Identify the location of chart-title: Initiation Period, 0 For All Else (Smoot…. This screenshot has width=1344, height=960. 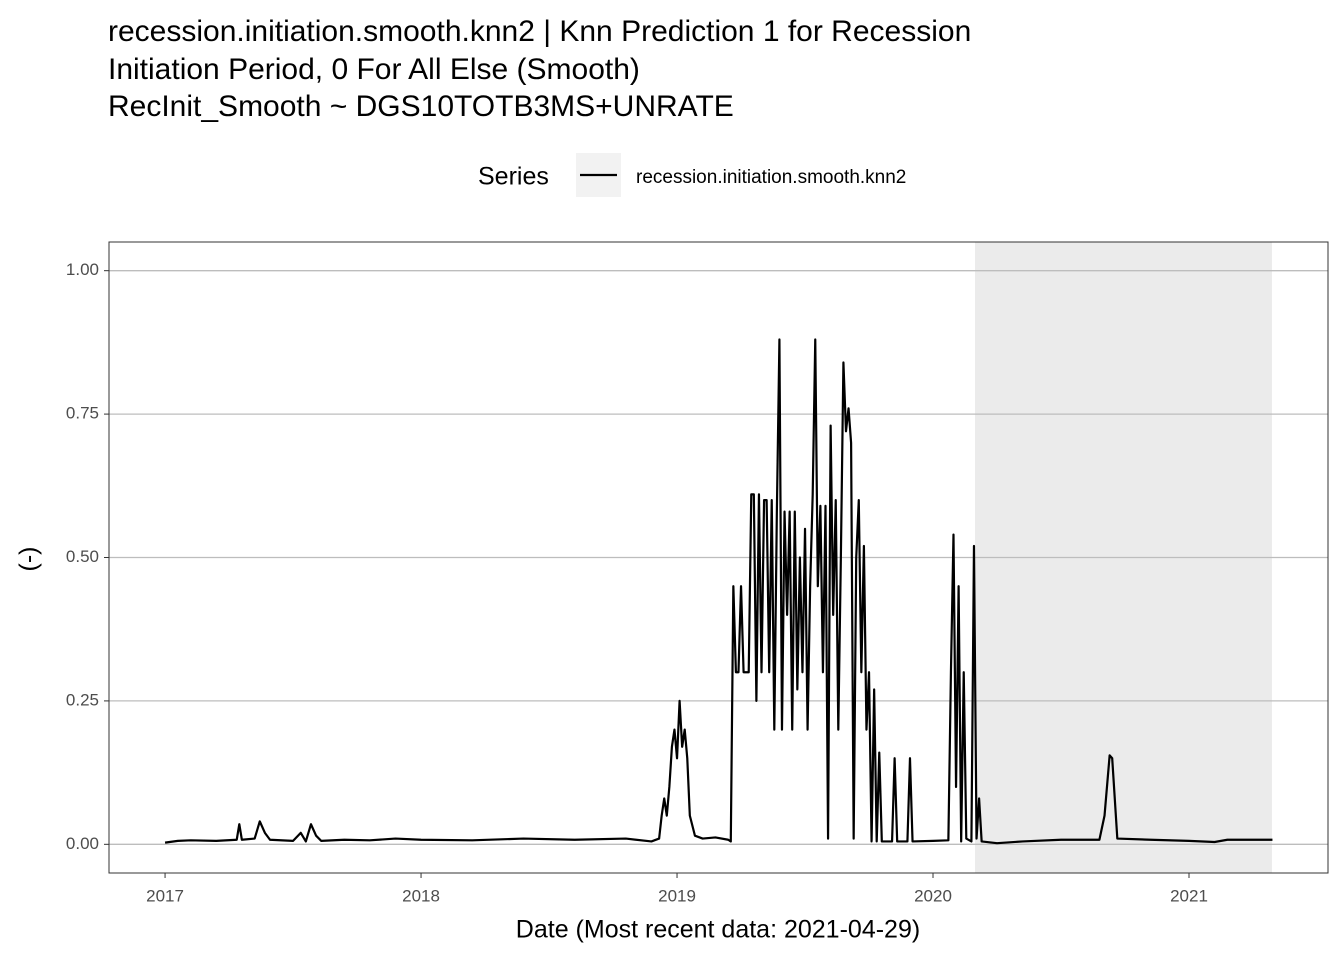
(374, 69).